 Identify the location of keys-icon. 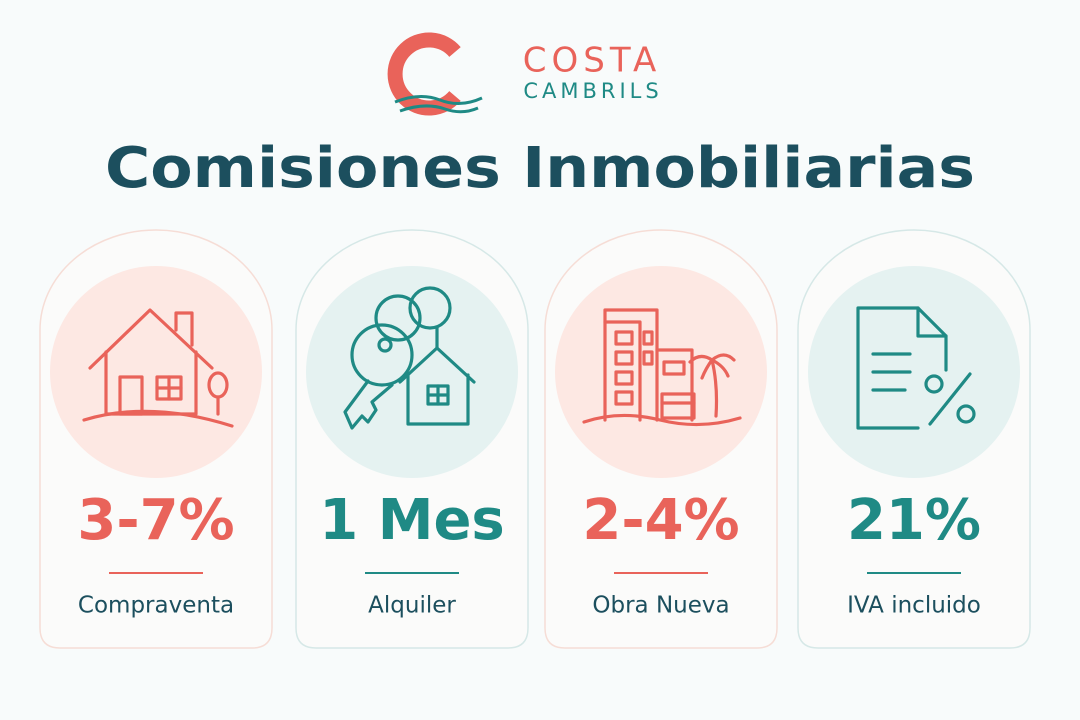
(409, 358).